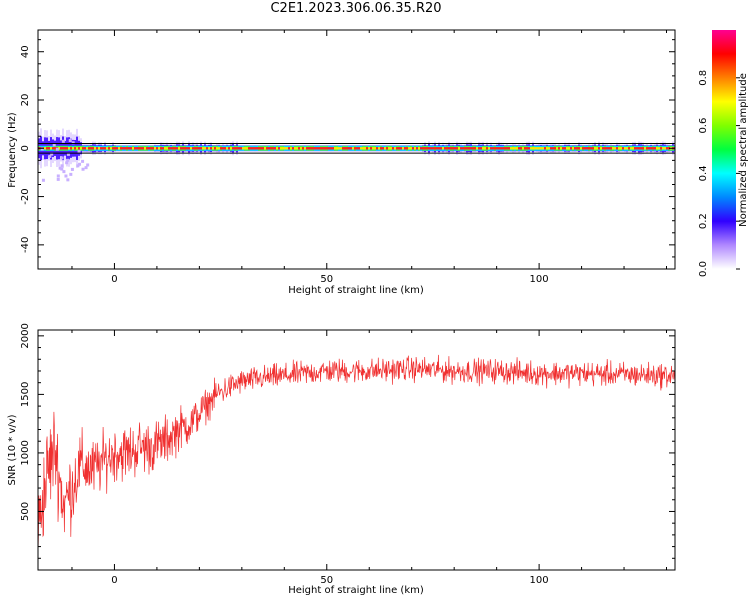  I want to click on x-tick-label: 50, so click(326, 279).